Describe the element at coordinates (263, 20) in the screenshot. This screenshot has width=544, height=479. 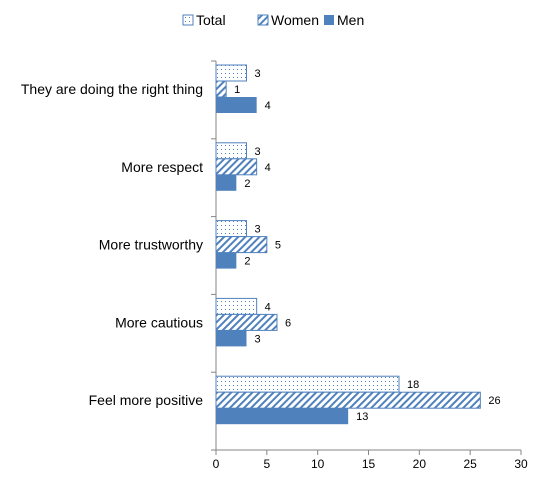
I see `legend-swatch-women` at that location.